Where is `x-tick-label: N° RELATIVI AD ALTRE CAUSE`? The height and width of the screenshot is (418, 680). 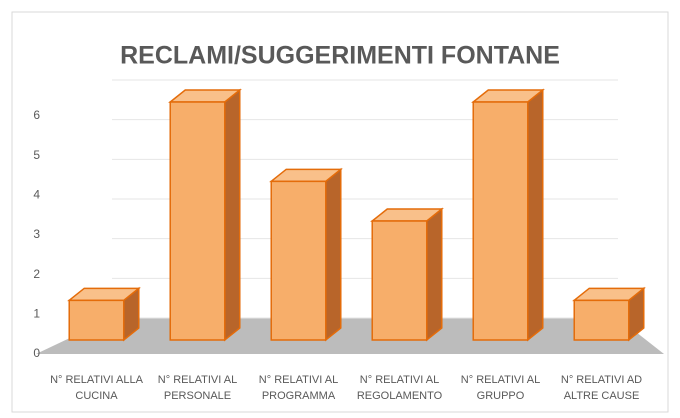 x-tick-label: N° RELATIVI AD ALTRE CAUSE is located at coordinates (601, 388).